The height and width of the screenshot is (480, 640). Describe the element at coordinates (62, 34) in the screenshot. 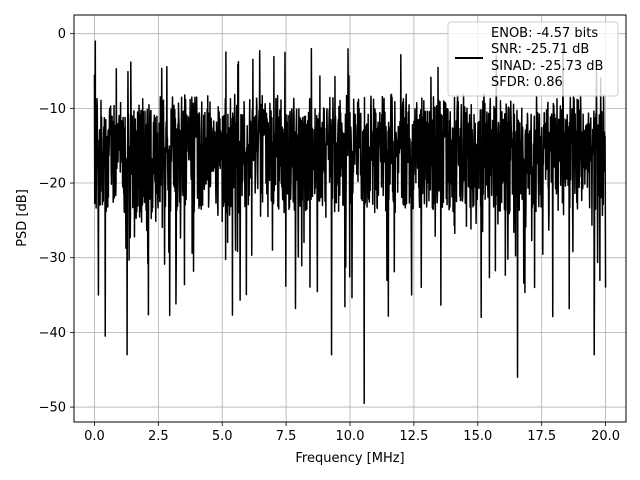

I see `y-tick-label: 0` at that location.